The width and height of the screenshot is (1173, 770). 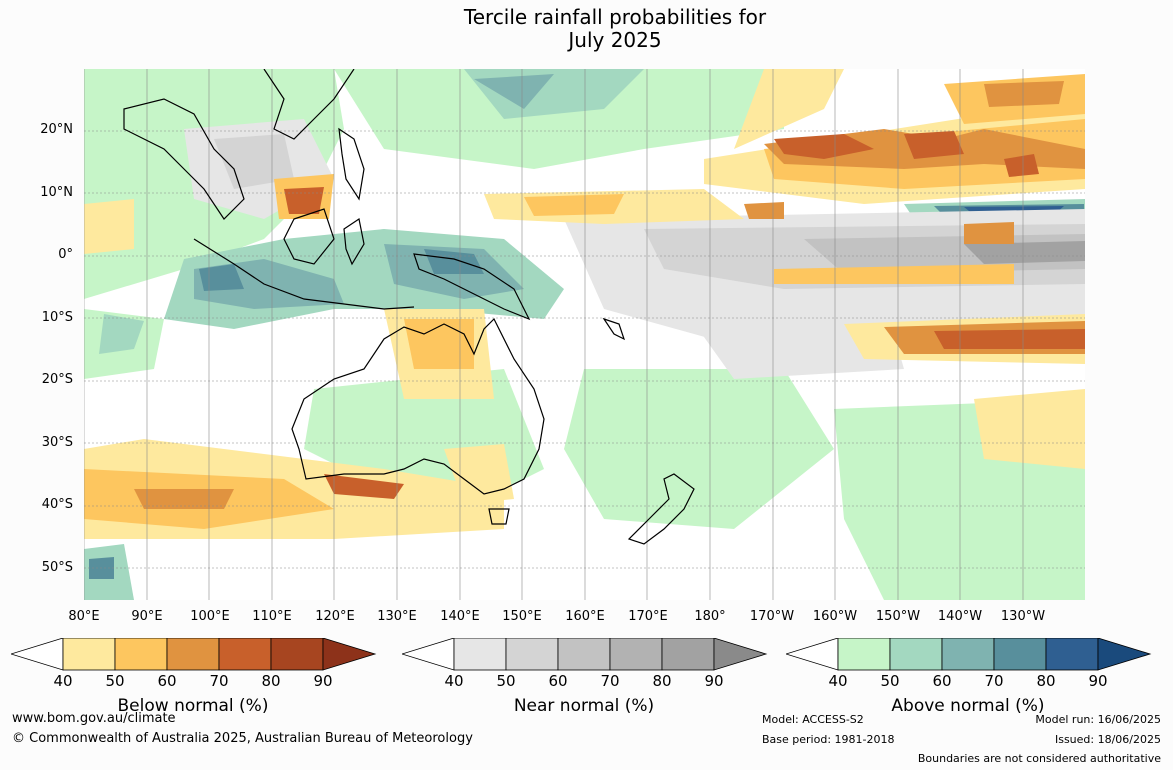 I want to click on australia-coastline, so click(x=418, y=406).